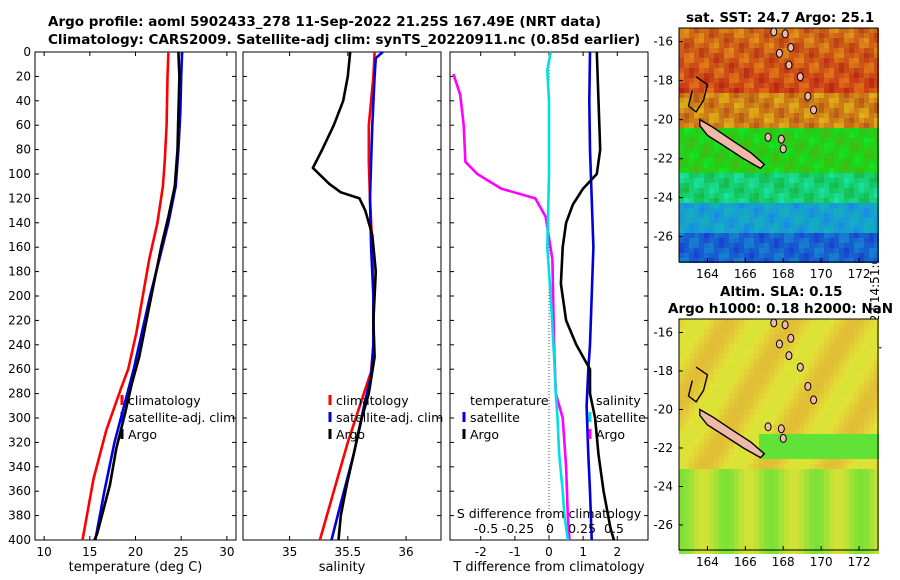  Describe the element at coordinates (484, 434) in the screenshot. I see `legend-label-argo-left: Argo` at that location.